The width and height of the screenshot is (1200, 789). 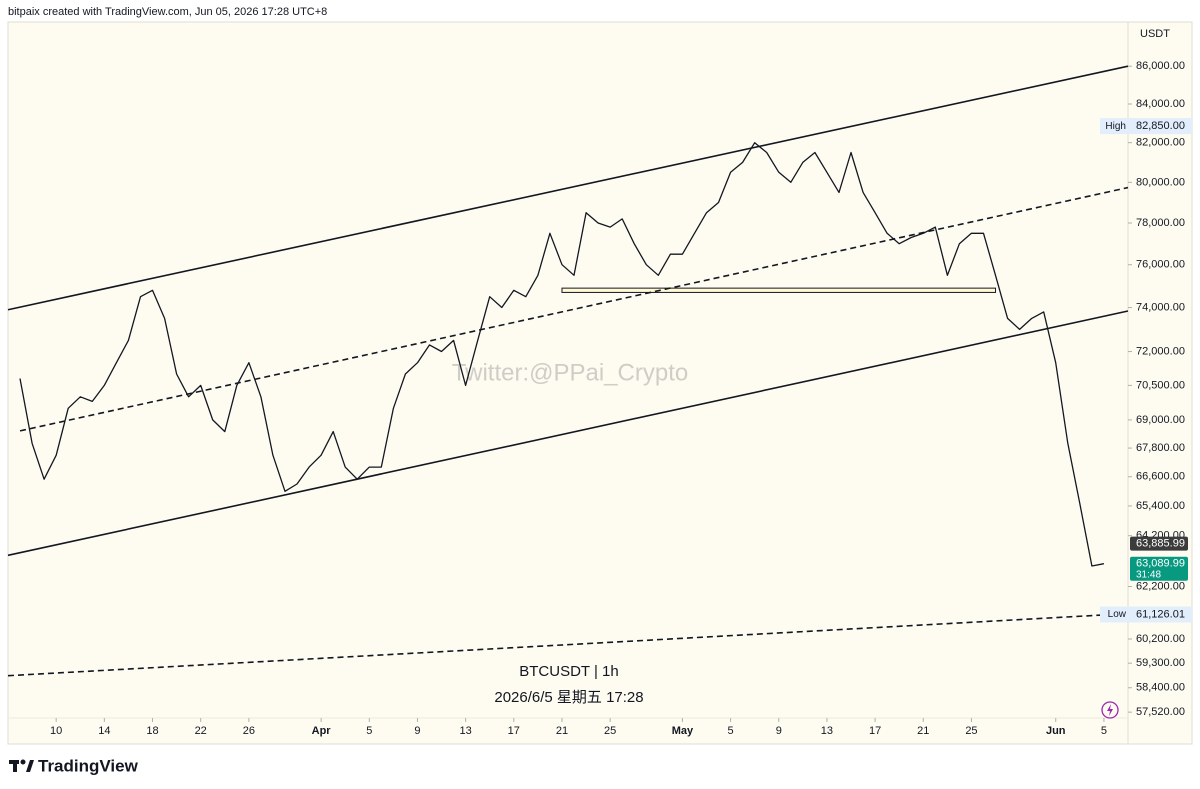 What do you see at coordinates (1160, 182) in the screenshot?
I see `y-tick-label: 80,000.00` at bounding box center [1160, 182].